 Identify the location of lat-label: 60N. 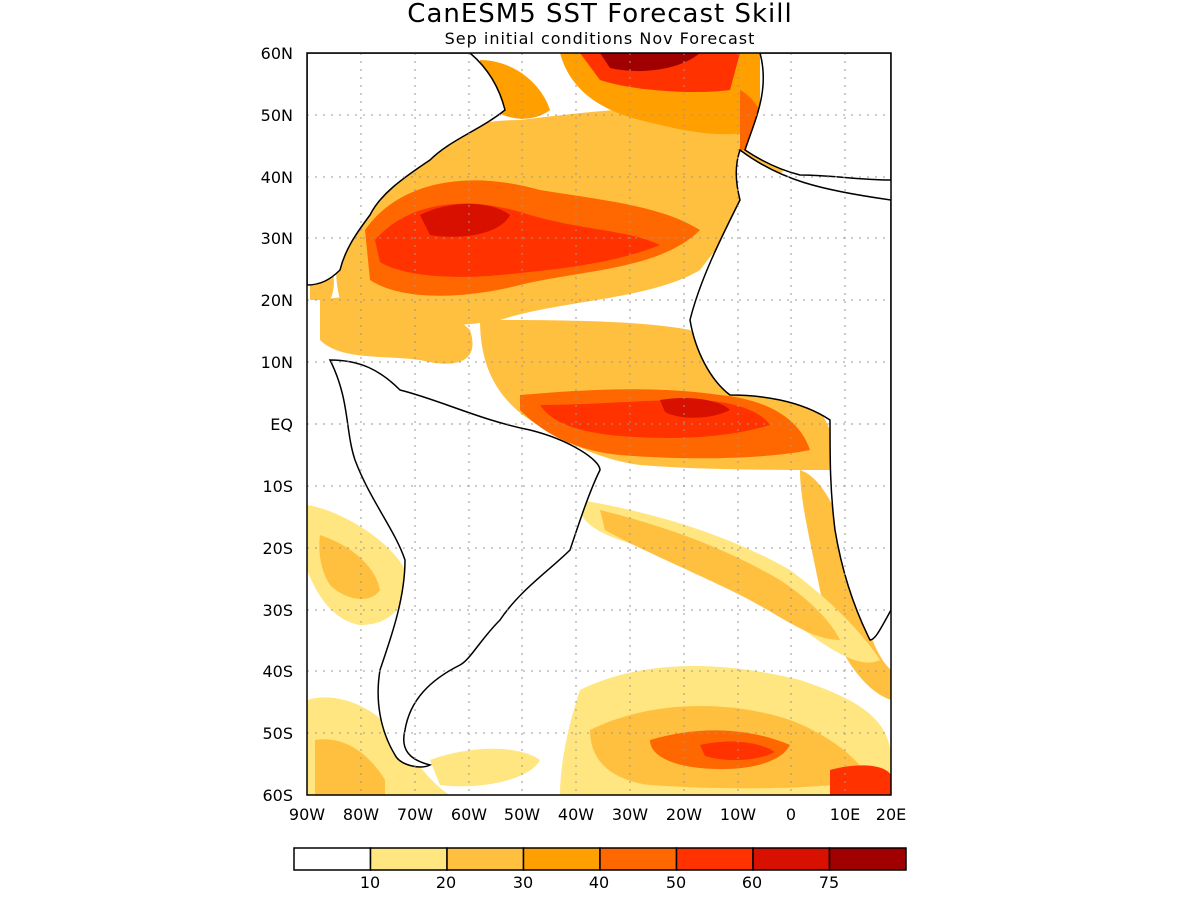
(277, 53).